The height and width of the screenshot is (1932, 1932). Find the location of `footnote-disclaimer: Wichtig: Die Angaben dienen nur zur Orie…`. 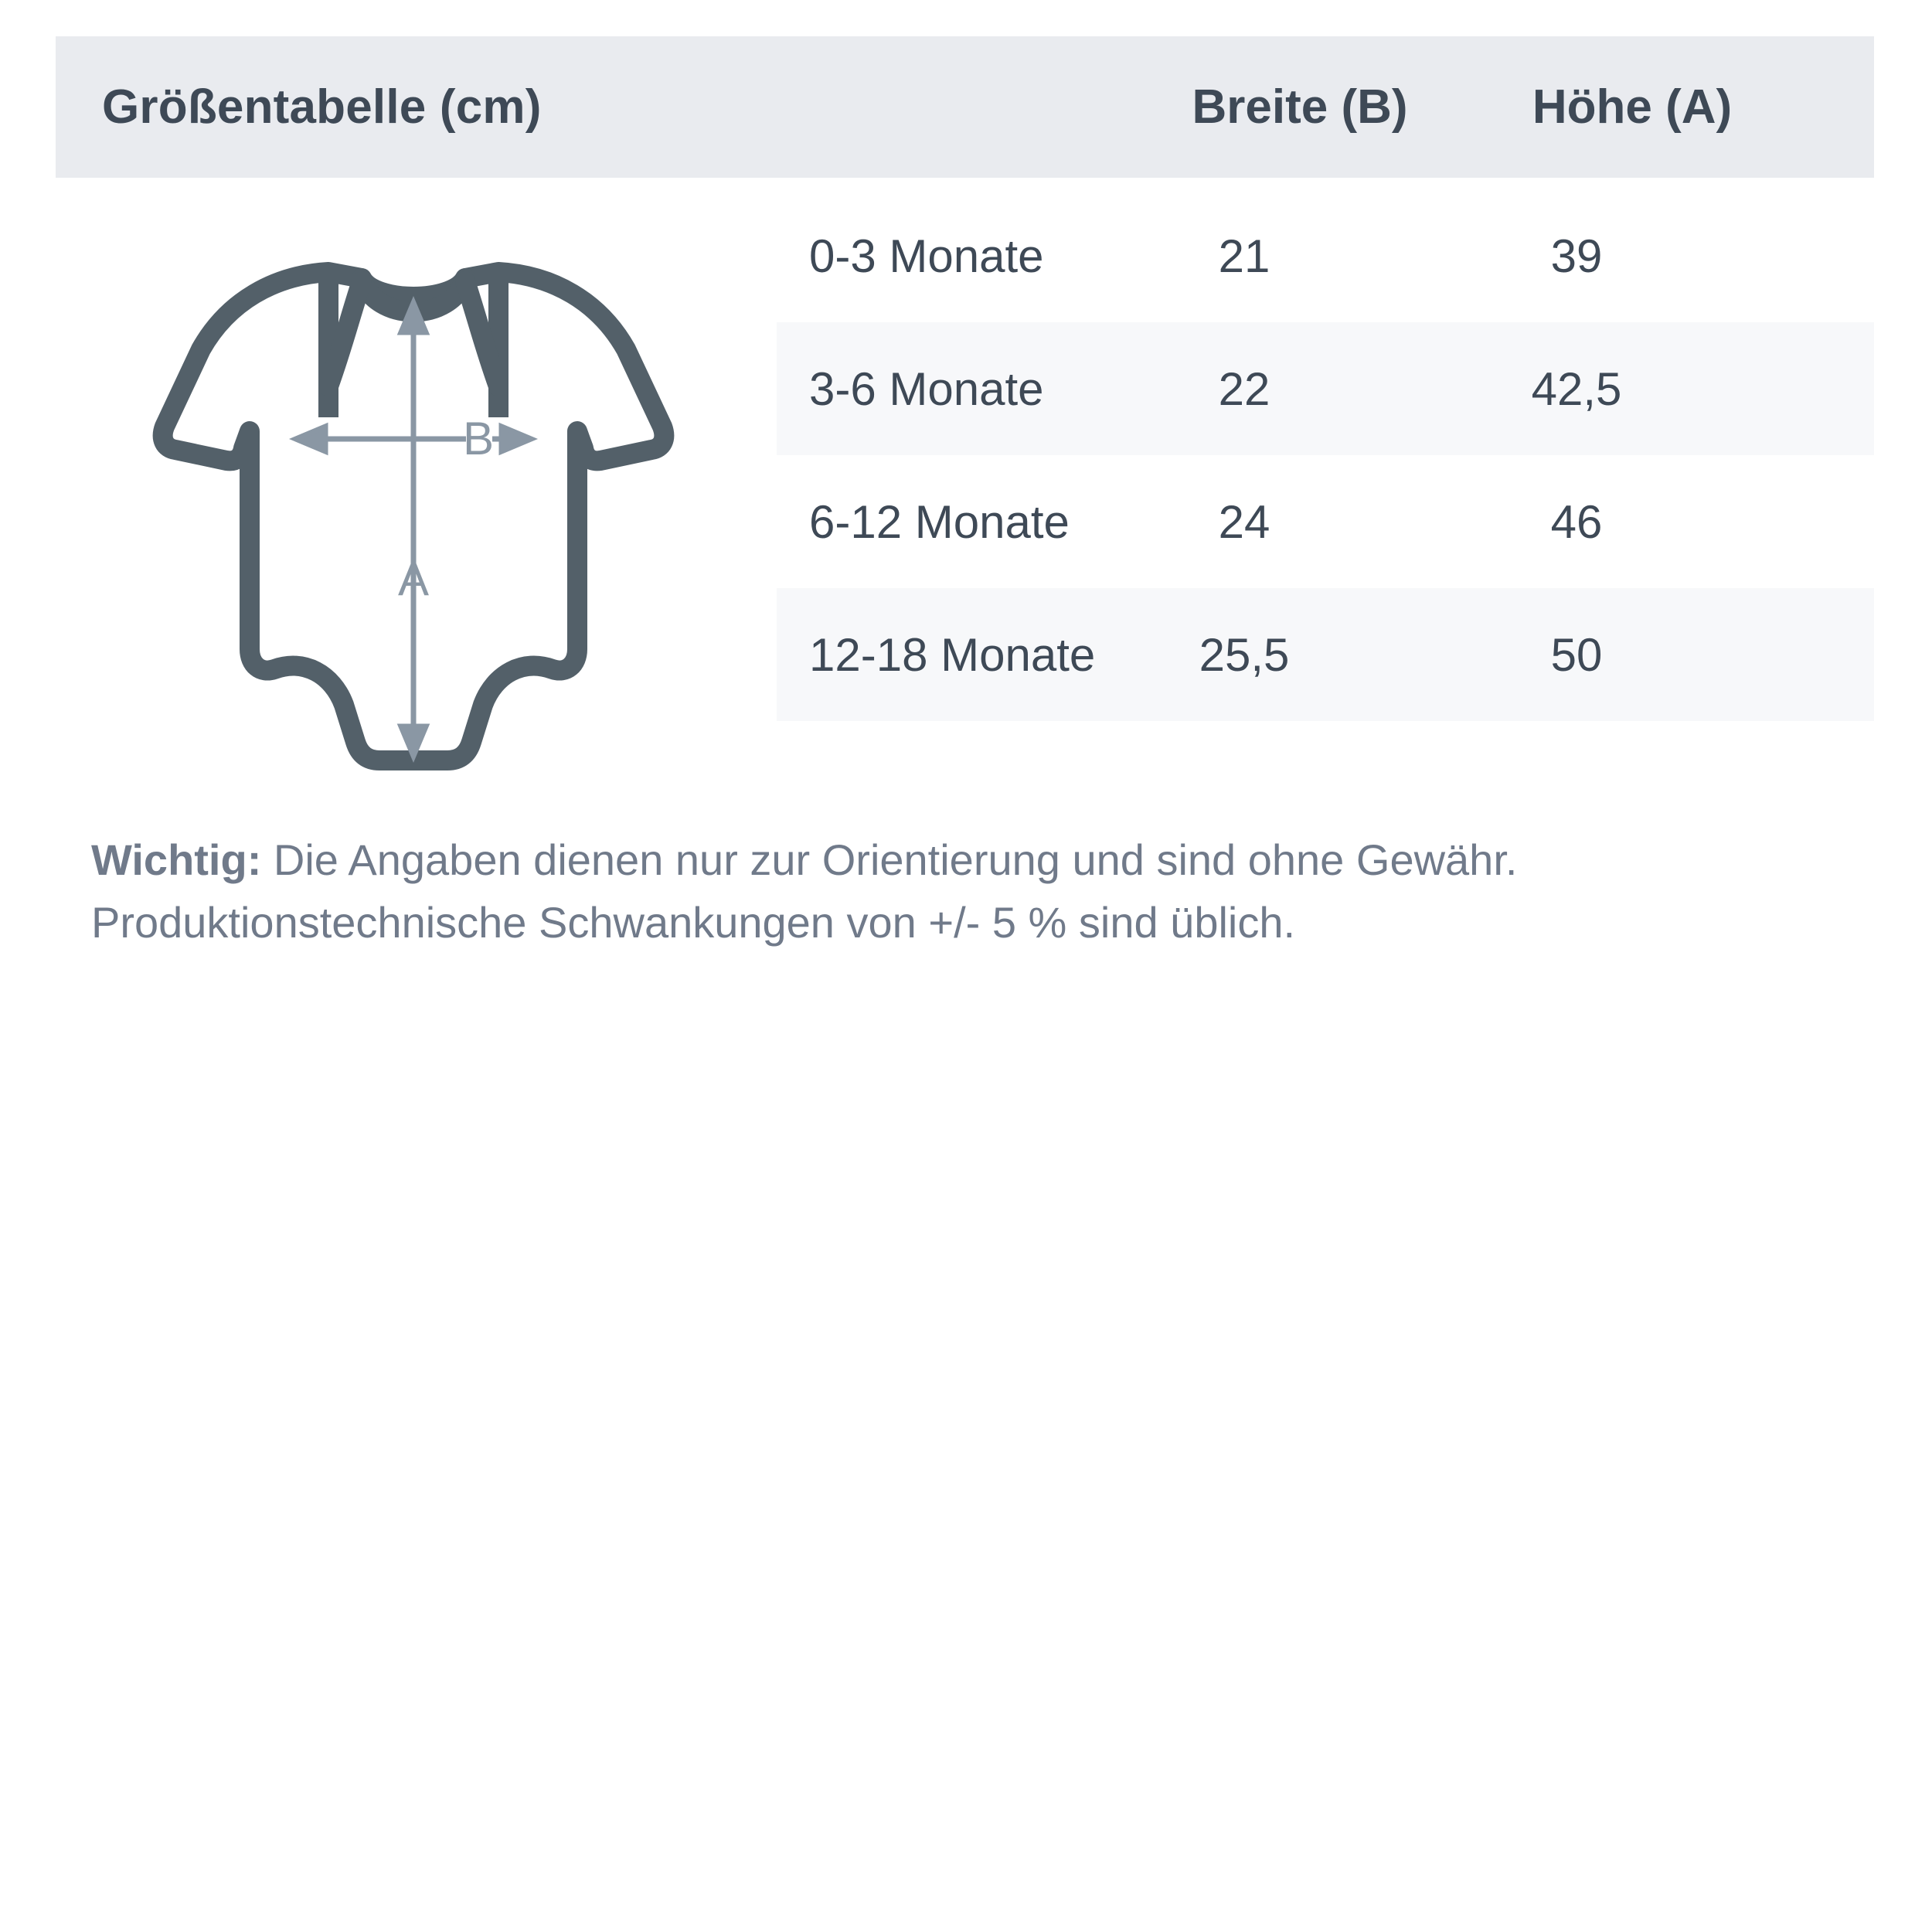

footnote-disclaimer: Wichtig: Die Angaben dienen nur zur Orie… is located at coordinates (980, 891).